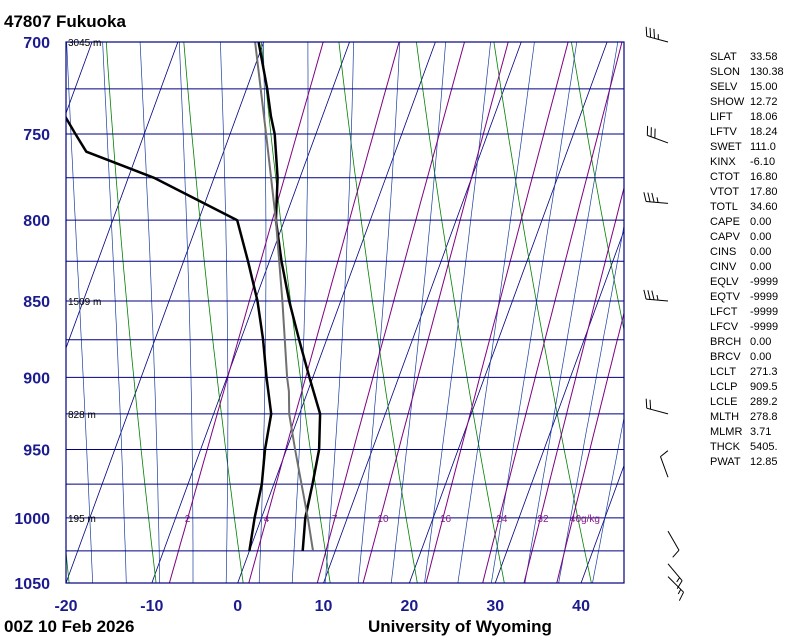 Image resolution: width=800 pixels, height=640 pixels. Describe the element at coordinates (82, 519) in the screenshot. I see `height-label: 195 m` at that location.